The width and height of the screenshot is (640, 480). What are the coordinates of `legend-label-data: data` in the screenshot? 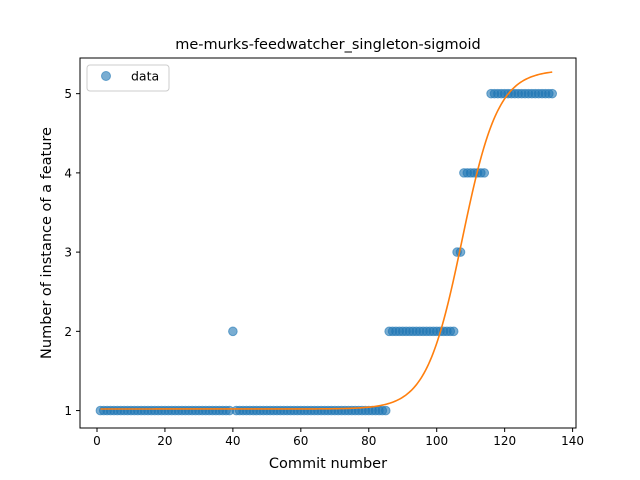 It's located at (145, 76).